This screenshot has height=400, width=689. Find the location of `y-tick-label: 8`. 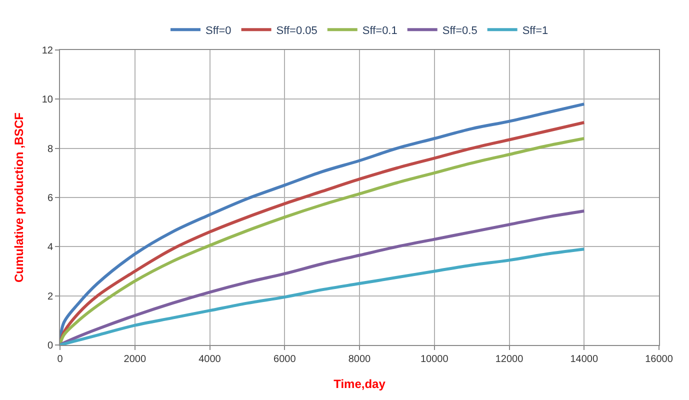

y-tick-label: 8 is located at coordinates (50, 149).